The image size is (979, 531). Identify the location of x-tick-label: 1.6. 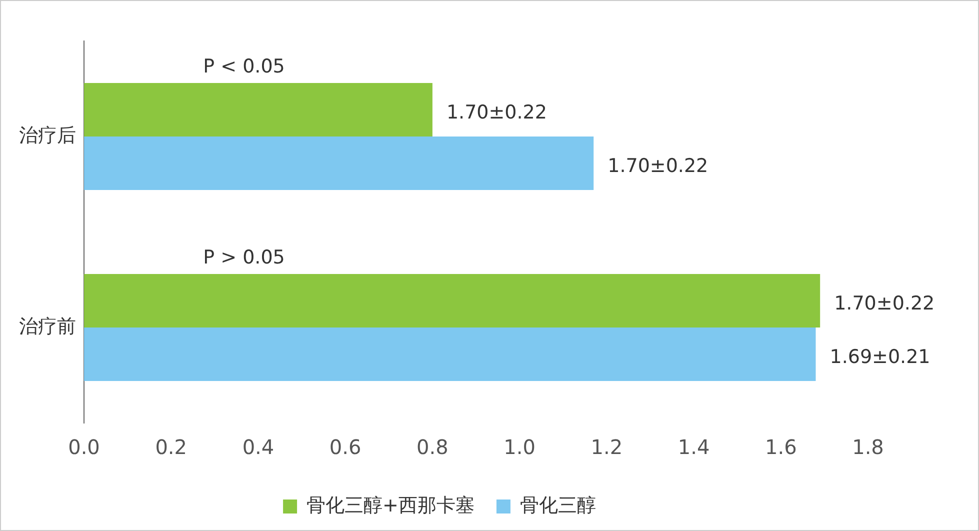
(780, 447).